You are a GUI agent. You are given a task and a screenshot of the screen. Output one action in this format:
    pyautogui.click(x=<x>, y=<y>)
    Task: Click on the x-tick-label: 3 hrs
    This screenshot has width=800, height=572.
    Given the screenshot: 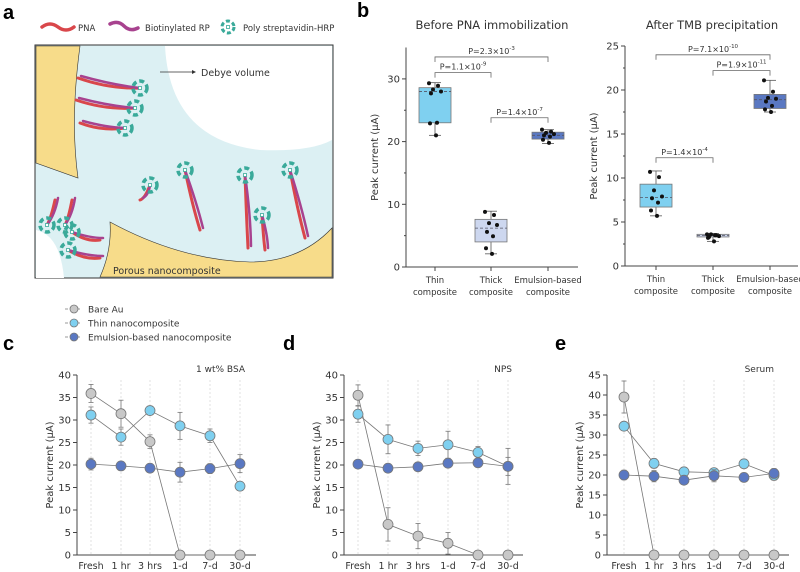 What is the action you would take?
    pyautogui.click(x=150, y=566)
    